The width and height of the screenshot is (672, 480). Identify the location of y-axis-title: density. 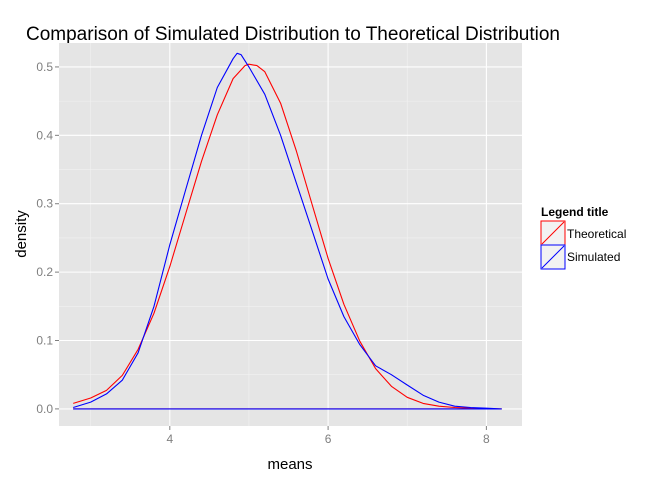
(21, 234).